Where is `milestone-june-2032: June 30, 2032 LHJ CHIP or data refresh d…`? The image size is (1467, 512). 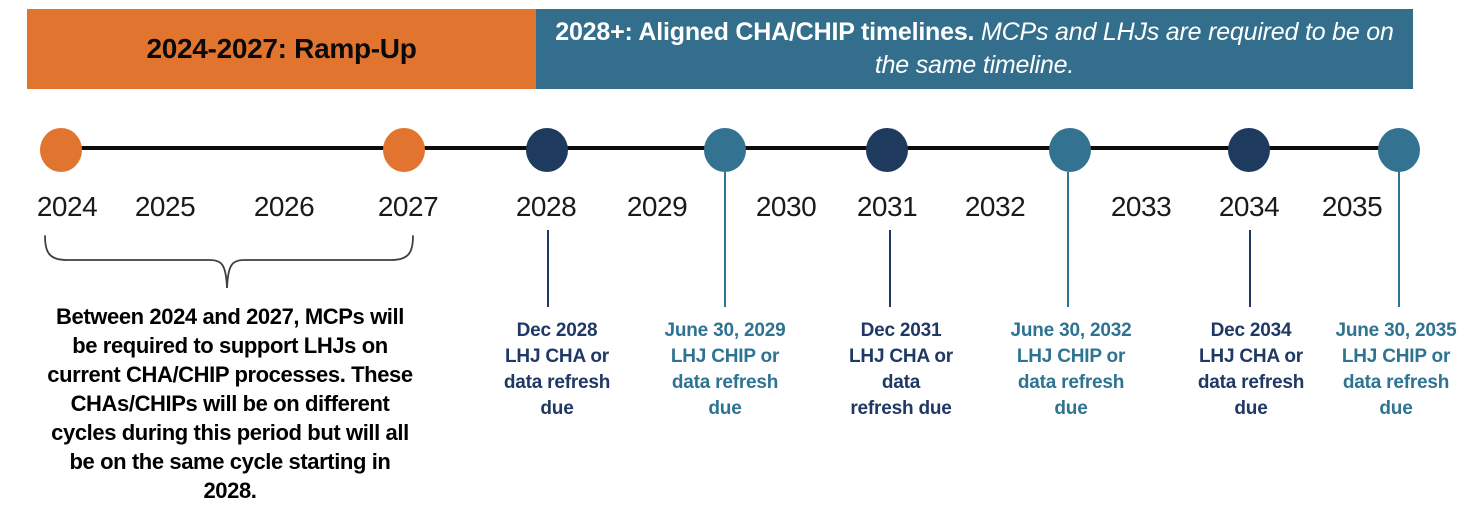 milestone-june-2032: June 30, 2032 LHJ CHIP or data refresh d… is located at coordinates (1071, 369).